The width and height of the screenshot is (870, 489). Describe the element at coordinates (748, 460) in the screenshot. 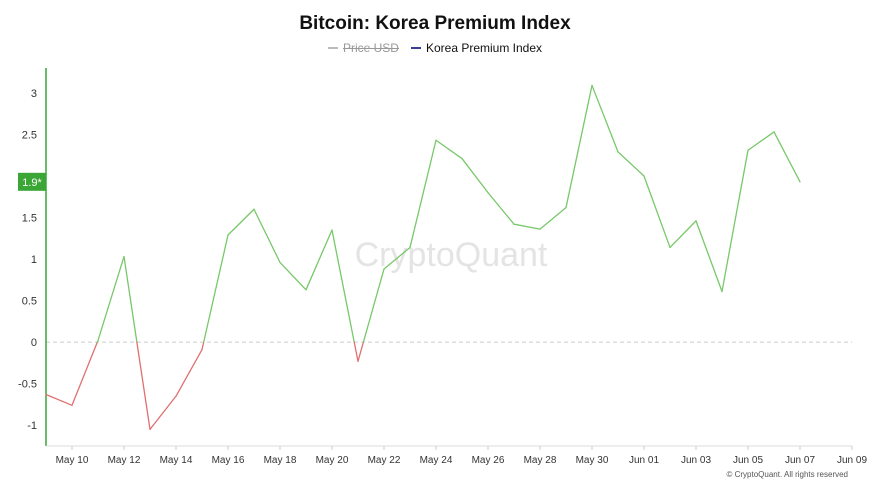

I see `x-tick-label: Jun 05` at that location.